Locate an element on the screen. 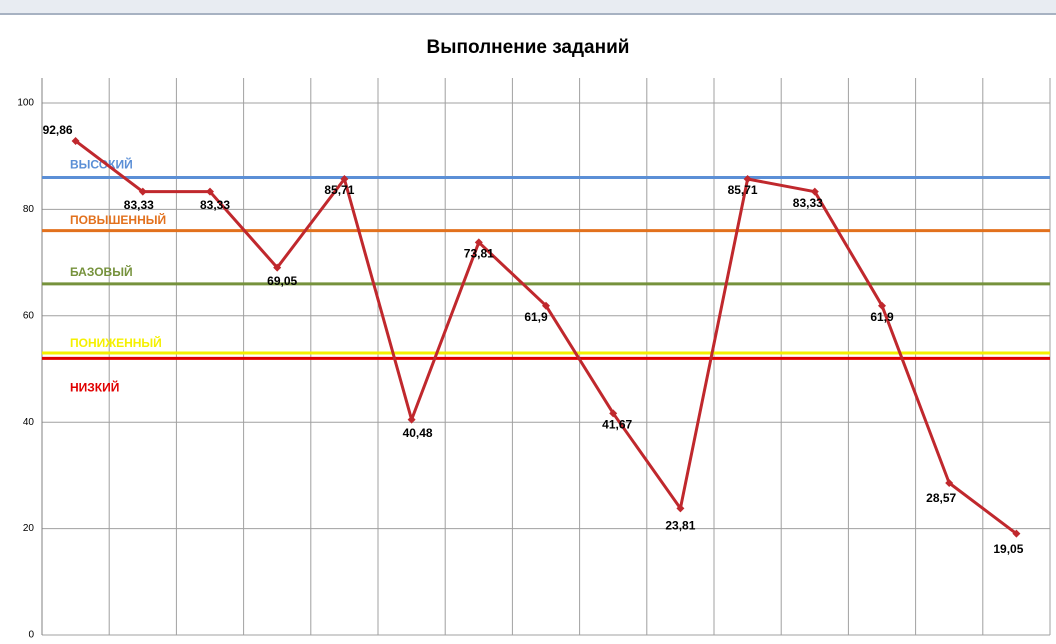 The image size is (1056, 644). chart-title: Выполнение заданий is located at coordinates (528, 47).